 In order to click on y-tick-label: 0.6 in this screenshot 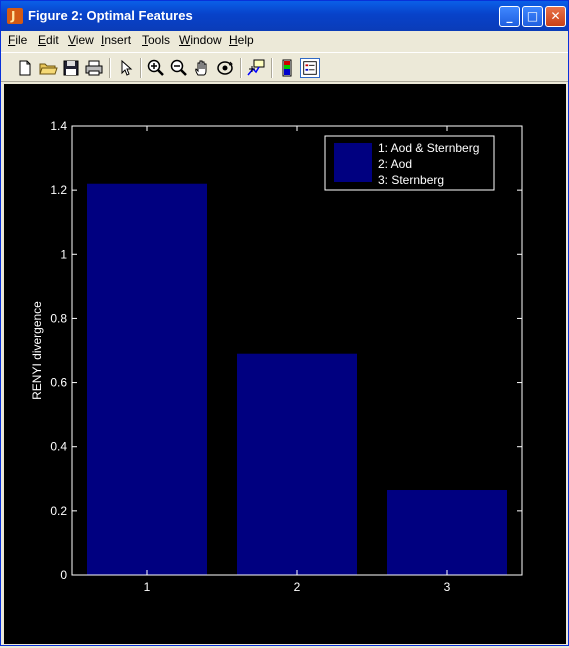, I will do `click(58, 383)`.